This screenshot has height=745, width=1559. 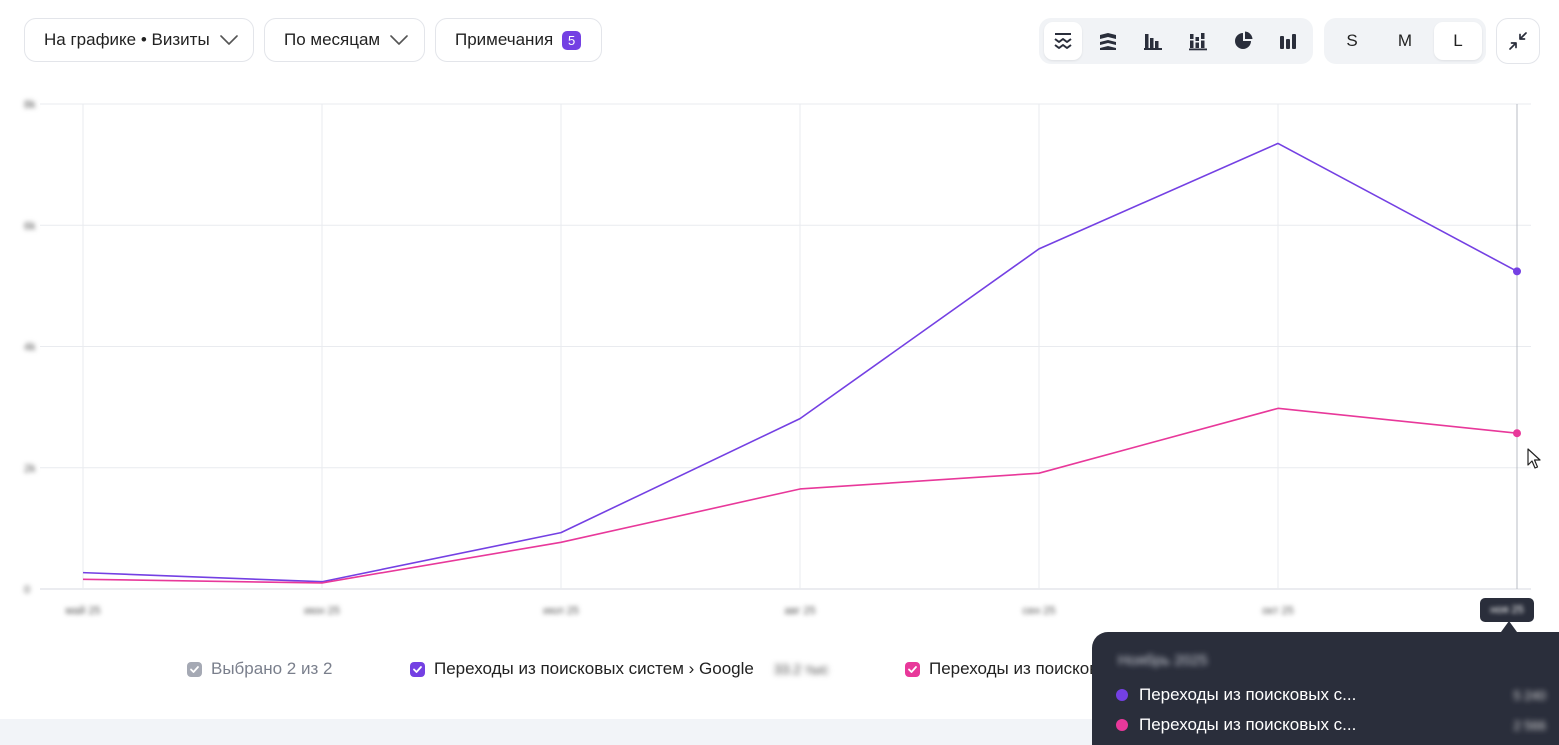 What do you see at coordinates (30, 469) in the screenshot?
I see `y-tick-label: 2k` at bounding box center [30, 469].